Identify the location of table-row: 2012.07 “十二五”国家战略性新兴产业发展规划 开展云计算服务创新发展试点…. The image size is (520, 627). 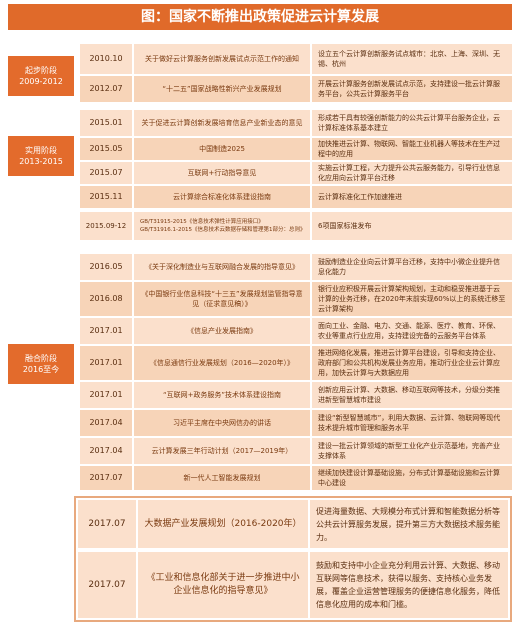
(296, 89).